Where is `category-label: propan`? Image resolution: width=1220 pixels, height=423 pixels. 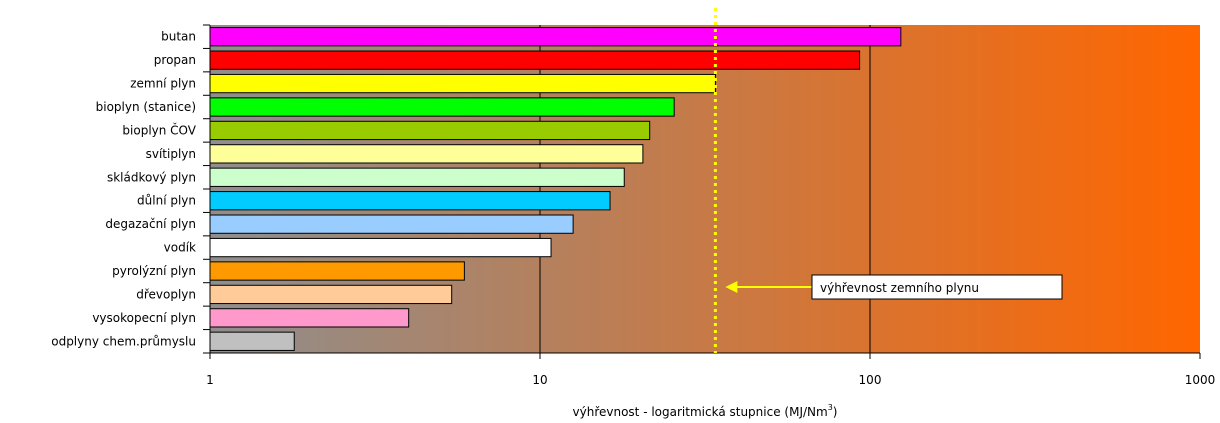
category-label: propan is located at coordinates (175, 60).